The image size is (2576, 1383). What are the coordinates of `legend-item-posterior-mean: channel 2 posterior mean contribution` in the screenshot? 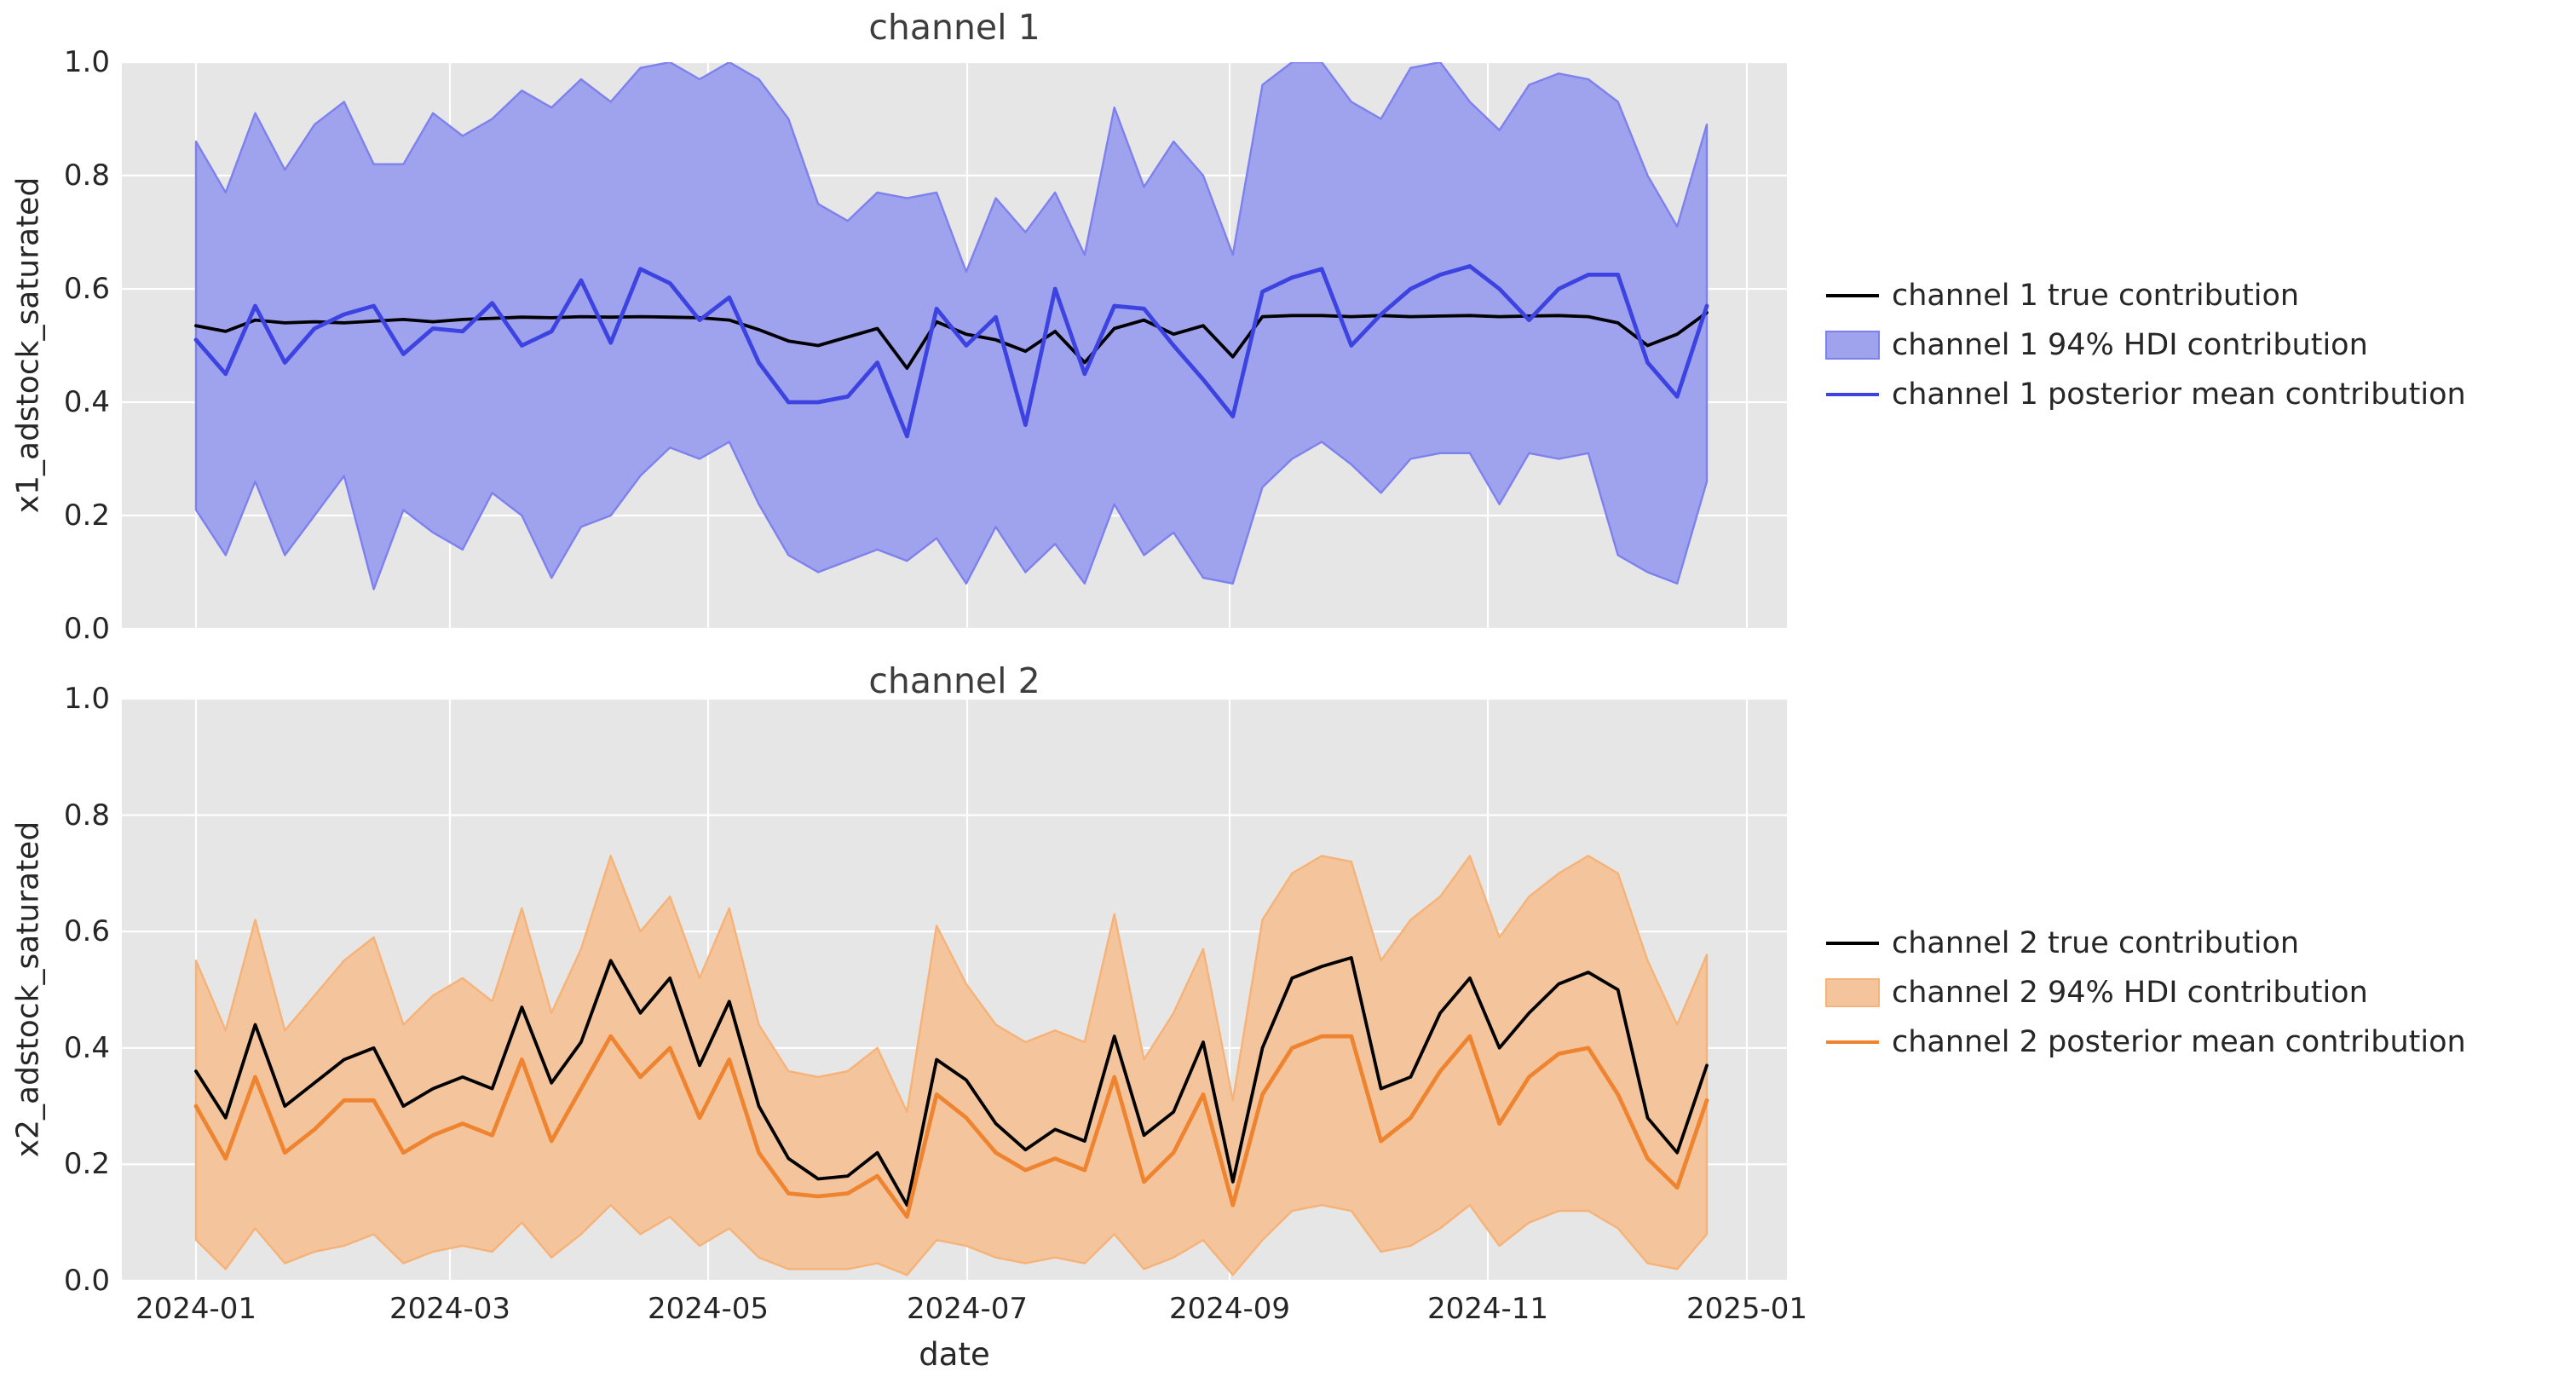 It's located at (2196, 1042).